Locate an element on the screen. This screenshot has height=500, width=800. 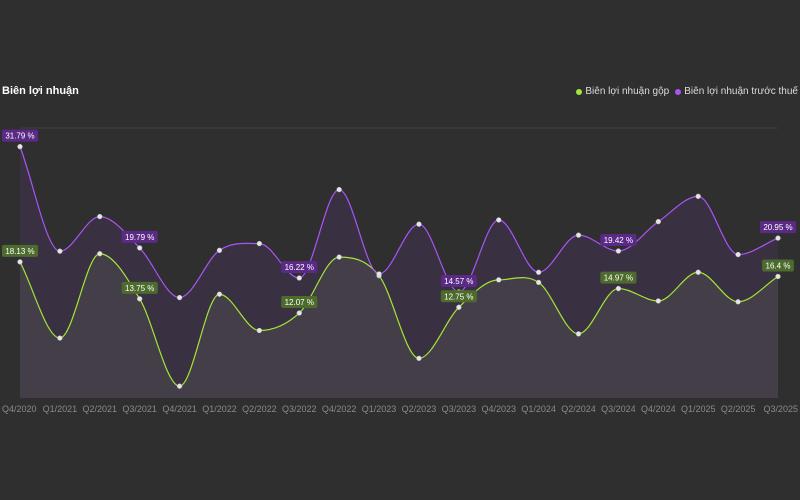
x-tick-label: Q1/2023 is located at coordinates (379, 409).